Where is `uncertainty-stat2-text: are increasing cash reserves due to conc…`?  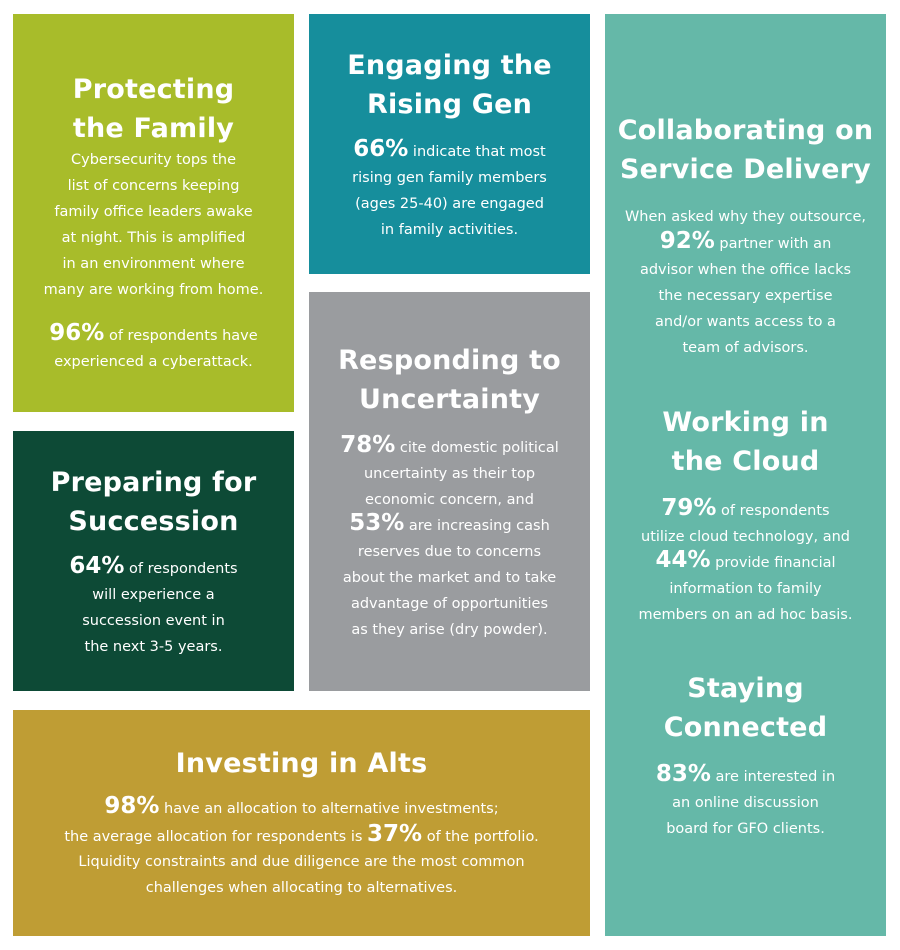
uncertainty-stat2-text: are increasing cash reserves due to conc… is located at coordinates (449, 578).